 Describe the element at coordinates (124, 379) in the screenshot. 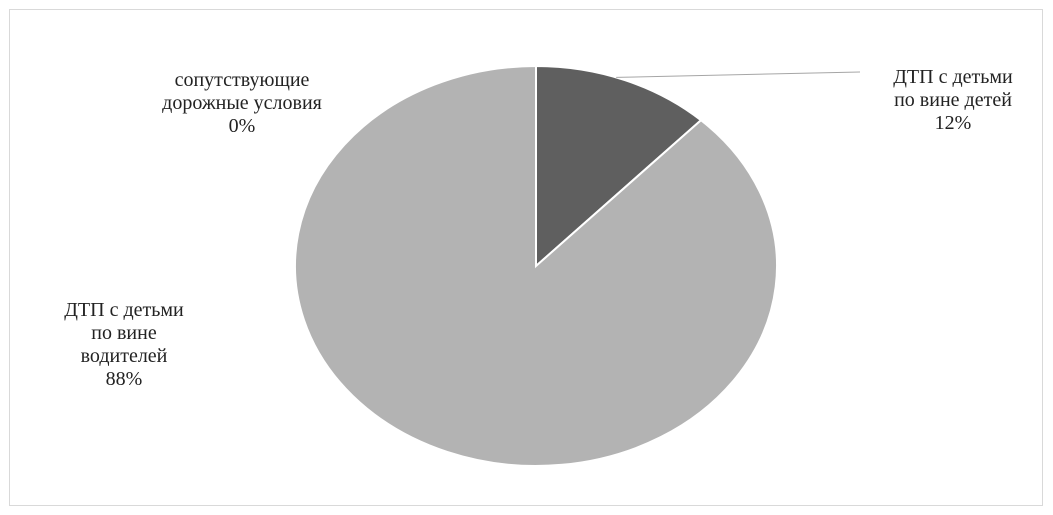

I see `data-label-percent: 88%` at that location.